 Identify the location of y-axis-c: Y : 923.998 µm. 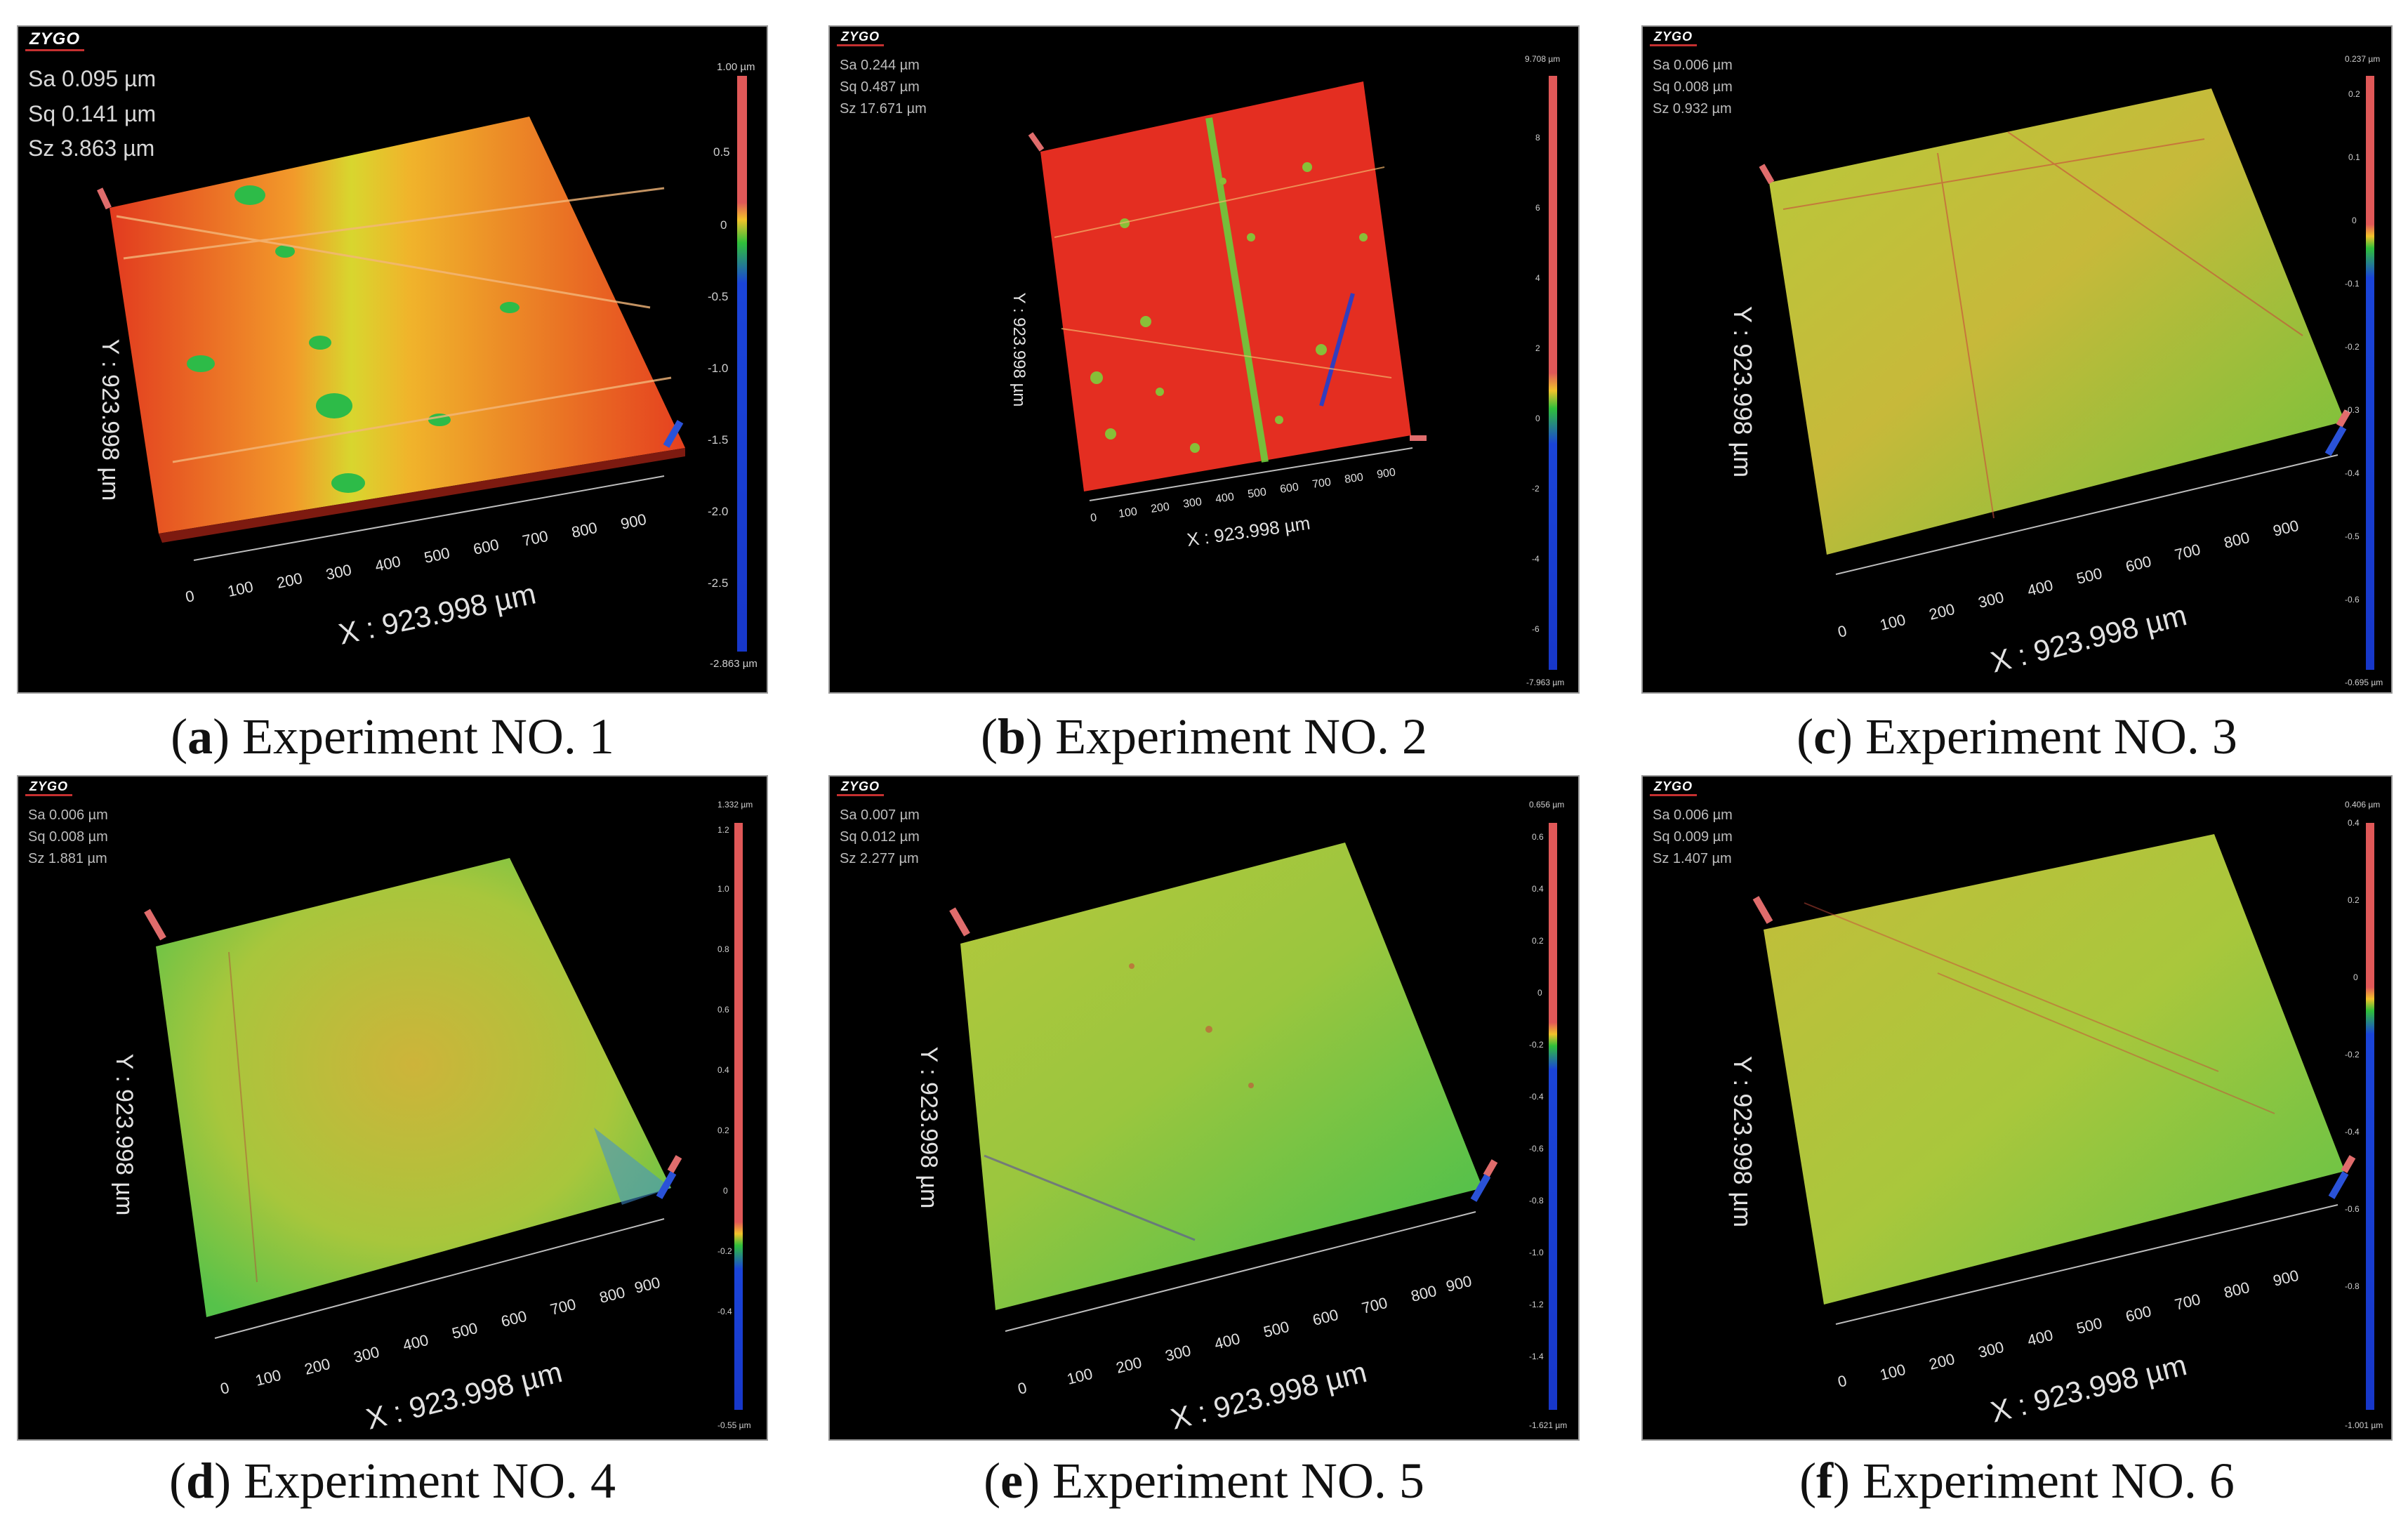
(1742, 391).